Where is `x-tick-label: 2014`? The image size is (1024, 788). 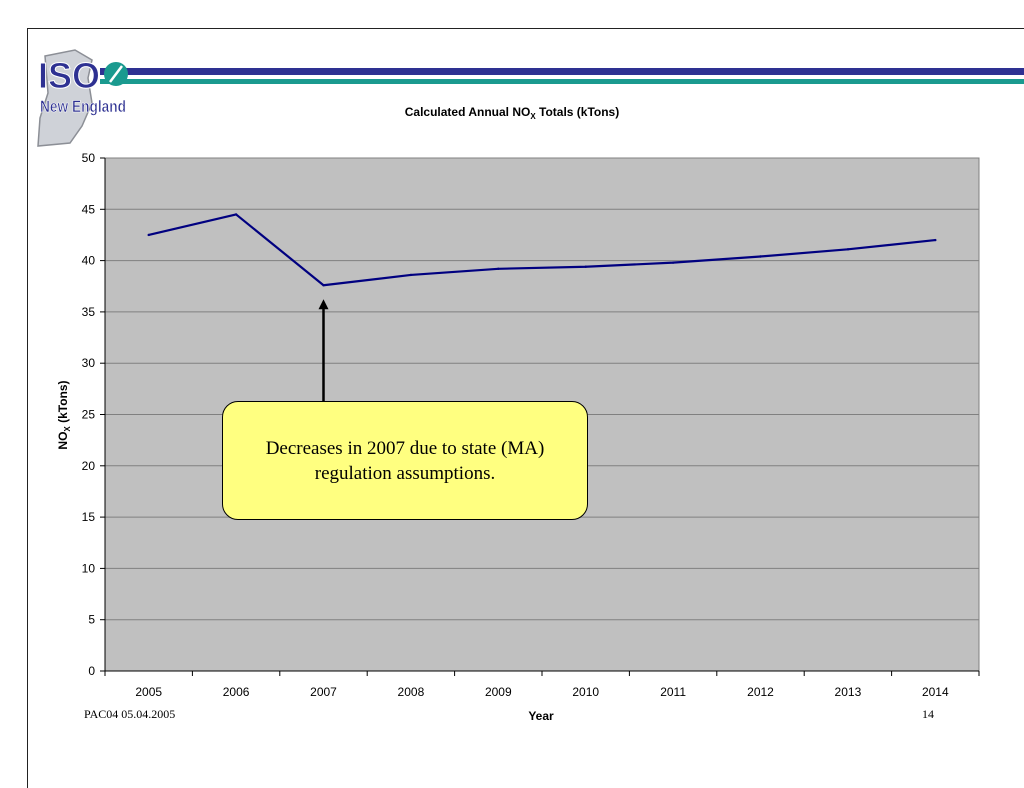 x-tick-label: 2014 is located at coordinates (935, 692).